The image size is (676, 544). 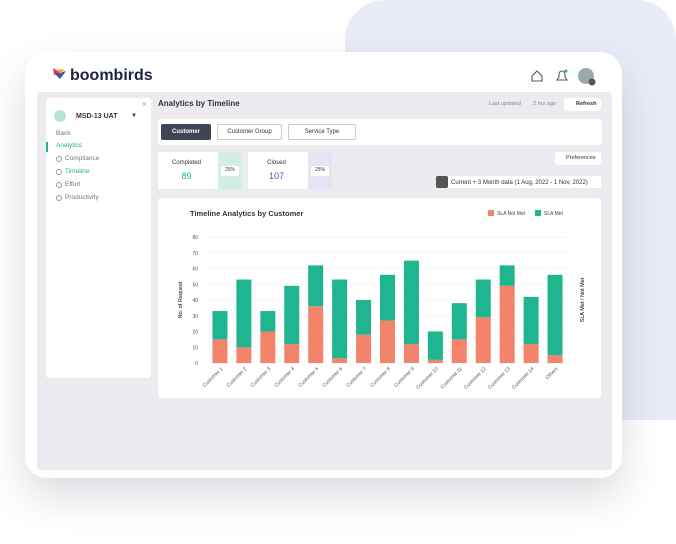 What do you see at coordinates (98, 238) in the screenshot?
I see `sidebar` at bounding box center [98, 238].